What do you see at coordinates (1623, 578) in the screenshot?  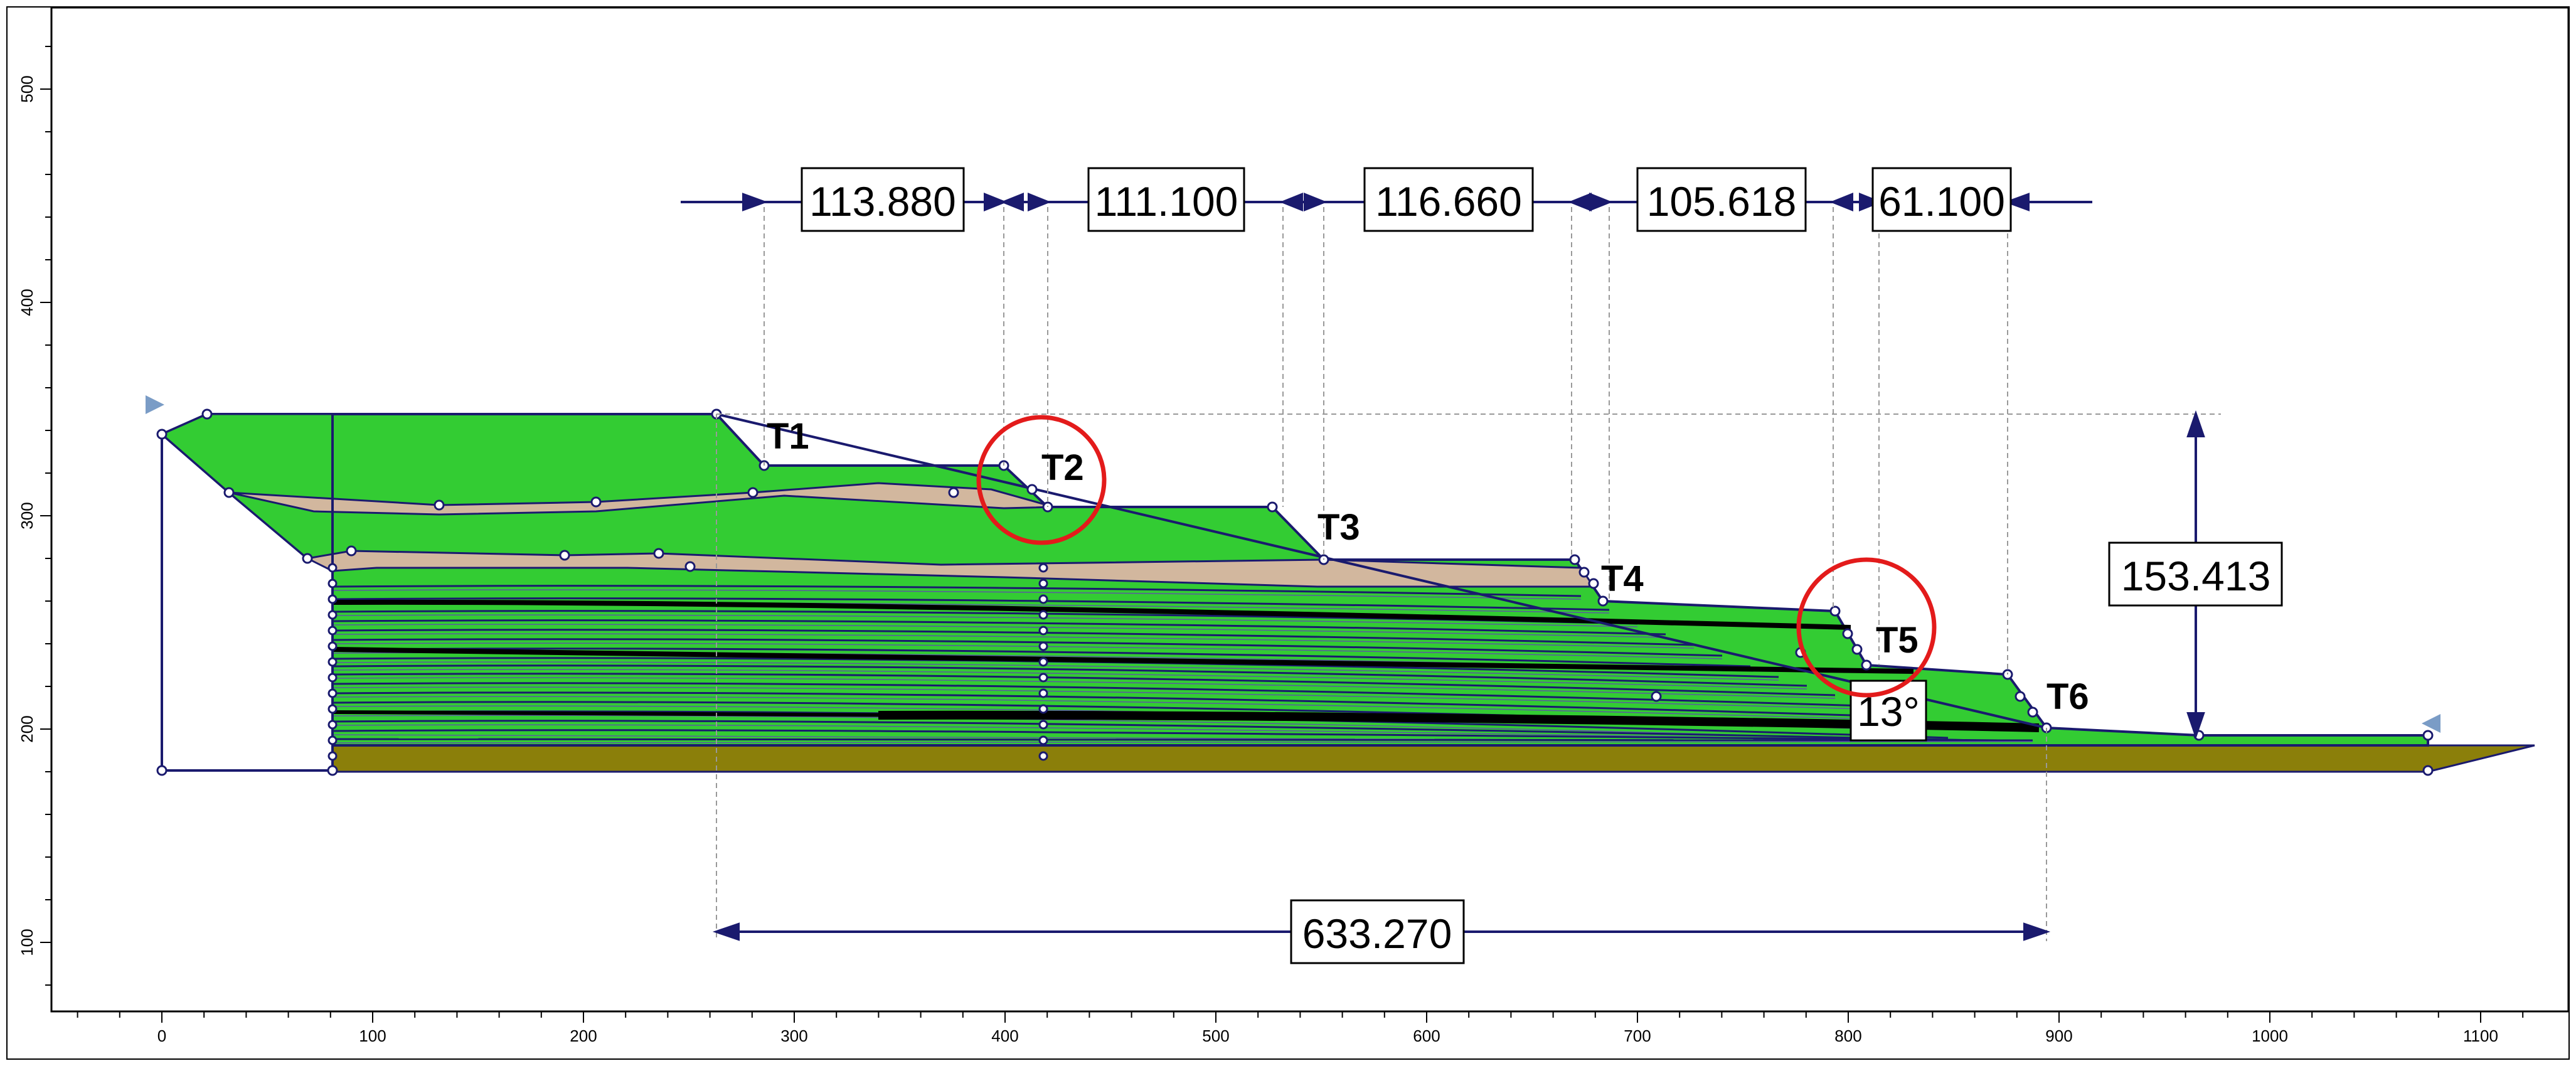 I see `bench-label-t4: T4` at bounding box center [1623, 578].